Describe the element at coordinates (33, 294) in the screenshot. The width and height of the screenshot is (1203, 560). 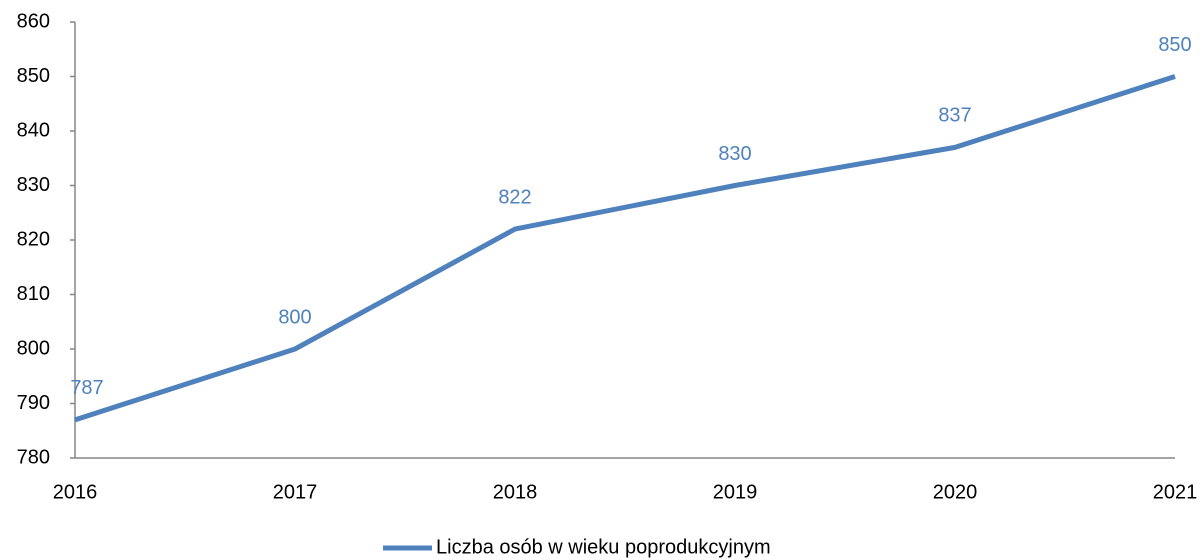
I see `y-tick-label: 810` at that location.